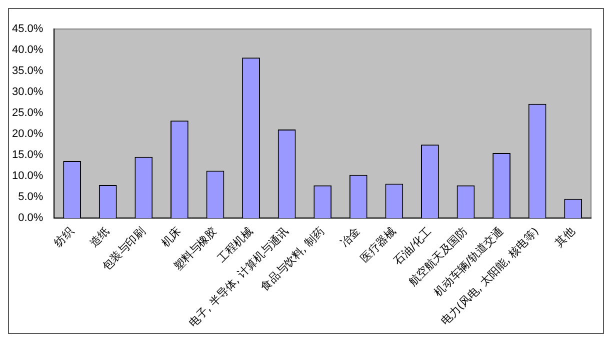 Image resolution: width=612 pixels, height=342 pixels. I want to click on x-tick-label: 其他, so click(565, 237).